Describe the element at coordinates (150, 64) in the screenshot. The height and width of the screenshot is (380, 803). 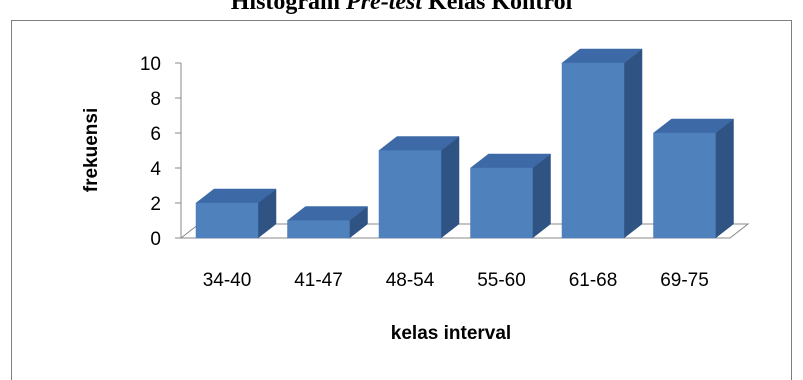
I see `y-tick-label: 10` at that location.